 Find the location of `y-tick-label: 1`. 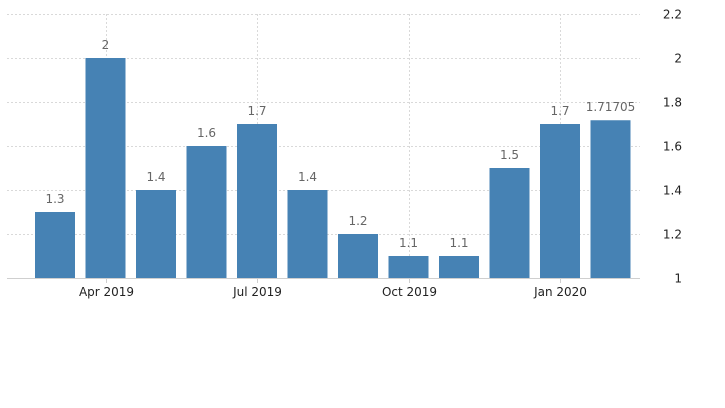

y-tick-label: 1 is located at coordinates (678, 279).